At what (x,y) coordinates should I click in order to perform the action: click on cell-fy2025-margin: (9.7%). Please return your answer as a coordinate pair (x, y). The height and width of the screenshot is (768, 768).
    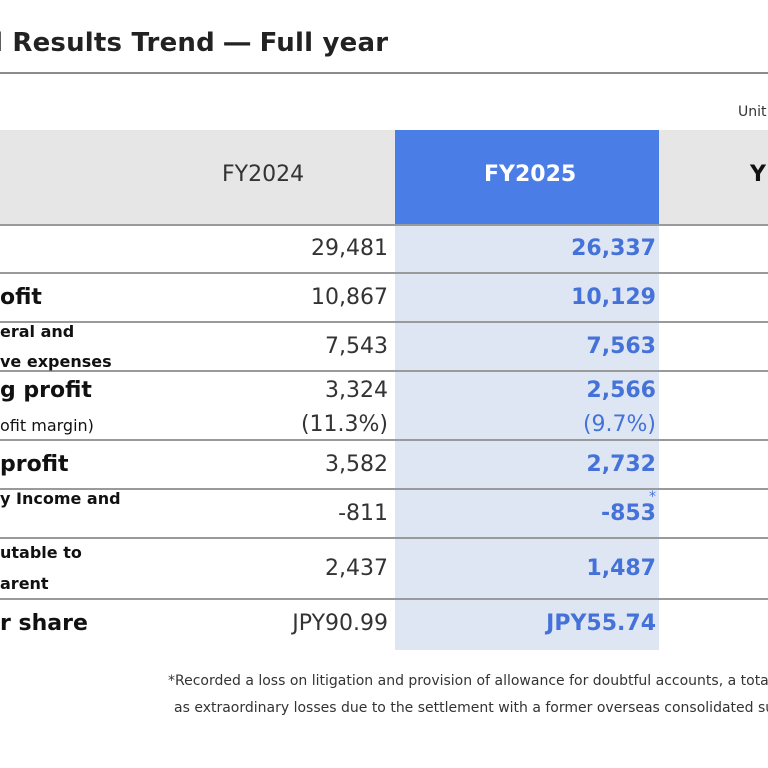
    Looking at the image, I should click on (619, 424).